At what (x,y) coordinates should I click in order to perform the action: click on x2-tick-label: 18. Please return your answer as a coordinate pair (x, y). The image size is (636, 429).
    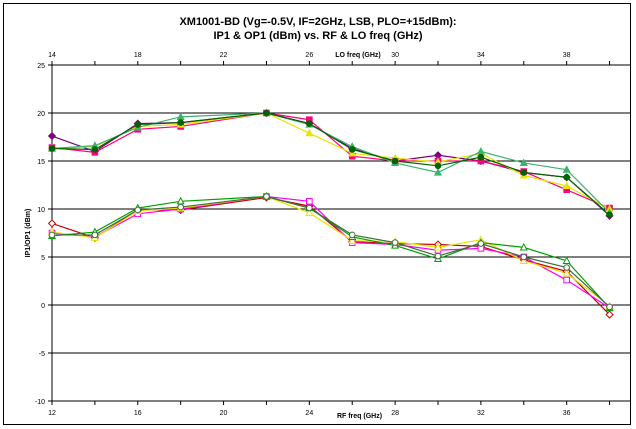
    Looking at the image, I should click on (138, 55).